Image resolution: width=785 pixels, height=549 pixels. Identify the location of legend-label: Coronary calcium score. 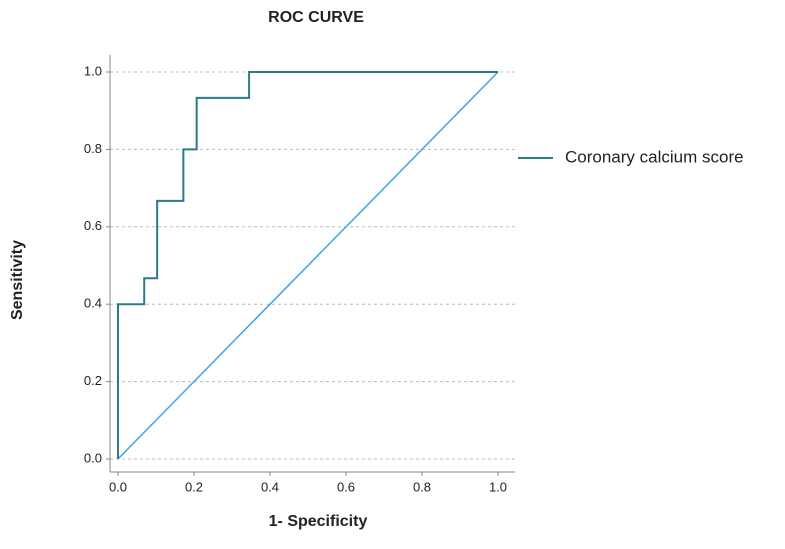
(654, 156).